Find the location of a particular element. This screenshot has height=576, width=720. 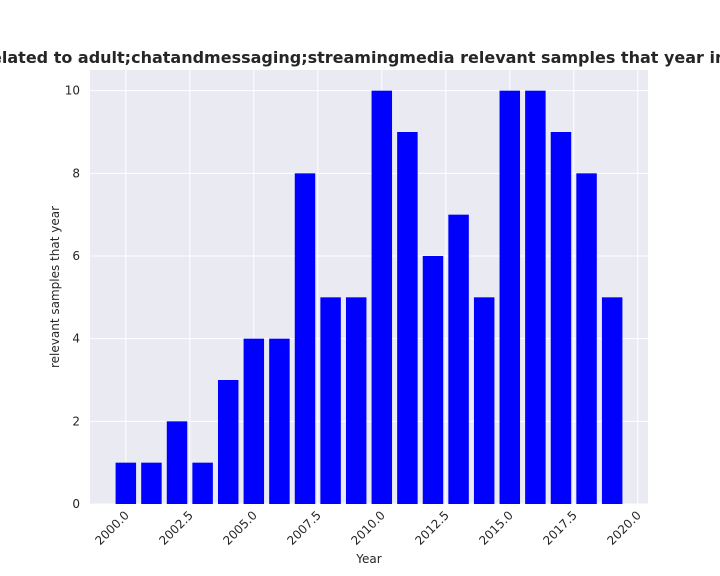

y-tick-label: 4 is located at coordinates (76, 339).